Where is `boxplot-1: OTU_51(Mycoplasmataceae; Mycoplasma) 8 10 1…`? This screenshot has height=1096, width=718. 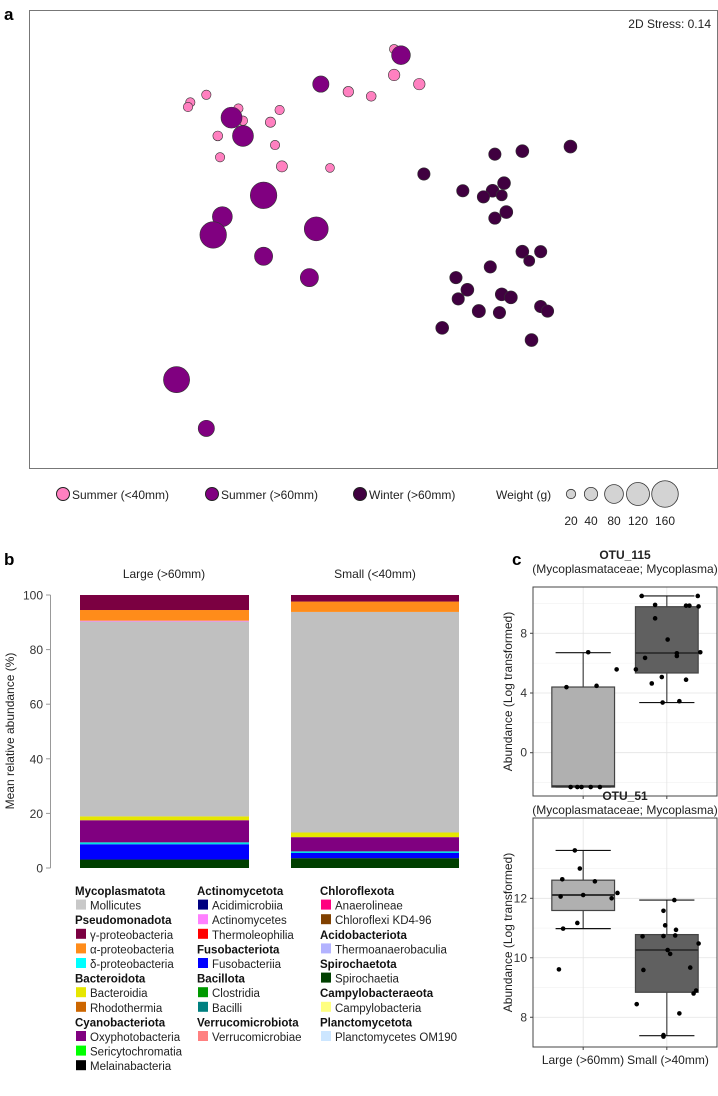 boxplot-1: OTU_51(Mycoplasmataceae; Mycoplasma) 8 10 1… is located at coordinates (609, 919).